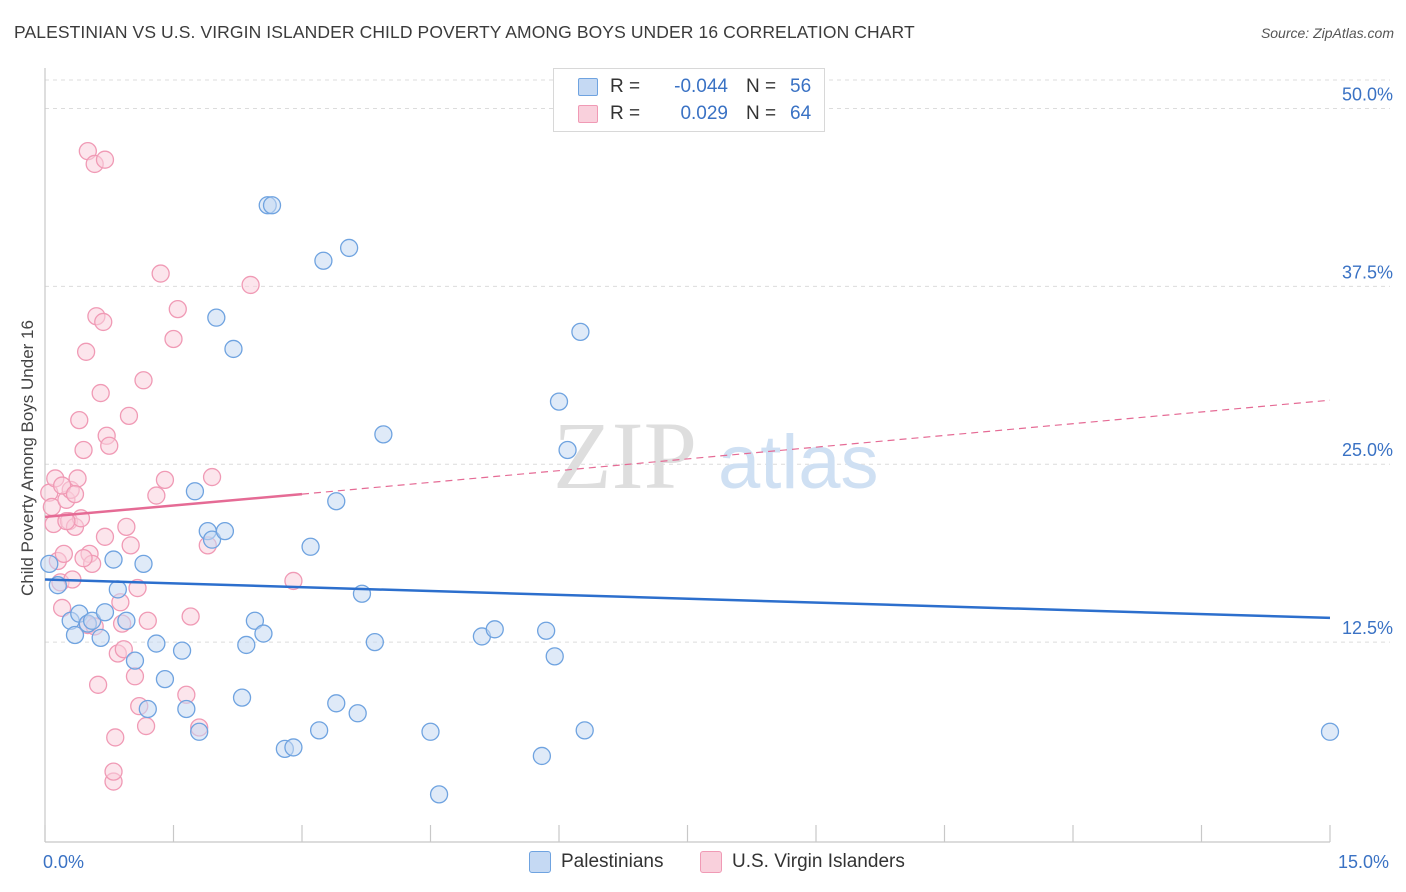 This screenshot has height=892, width=1406. I want to click on stats-row-palestinians: R = -0.044 N = 56, so click(694, 87).